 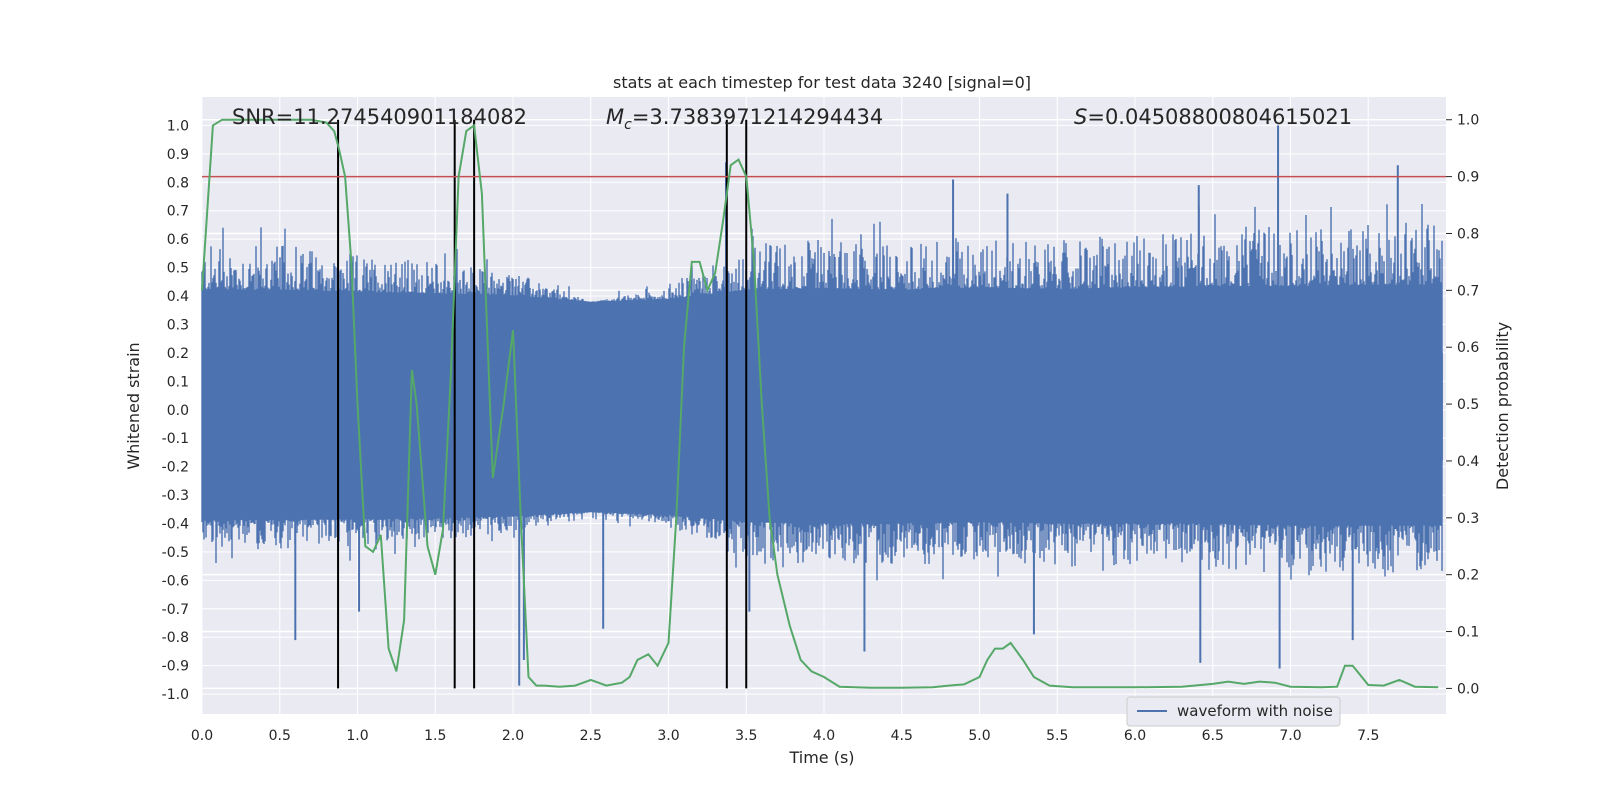 I want to click on x-tick-label: 3.5, so click(x=746, y=736).